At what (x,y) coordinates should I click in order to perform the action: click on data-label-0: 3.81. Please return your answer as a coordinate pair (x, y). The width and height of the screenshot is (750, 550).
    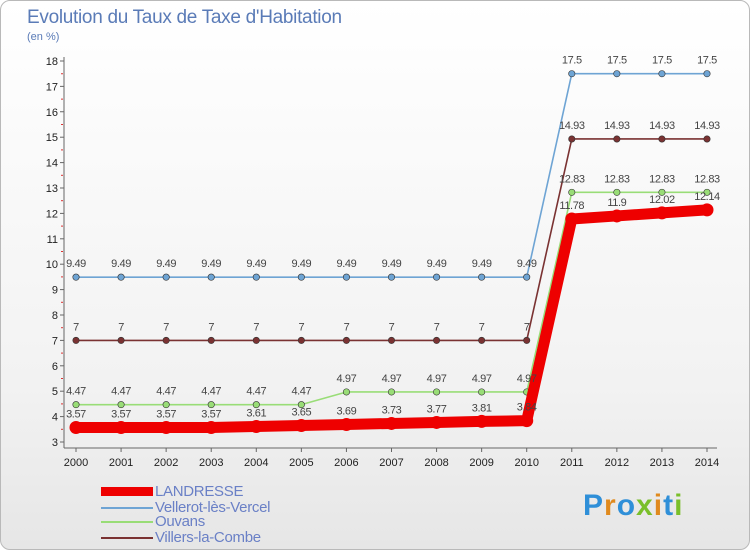
    Looking at the image, I should click on (482, 408).